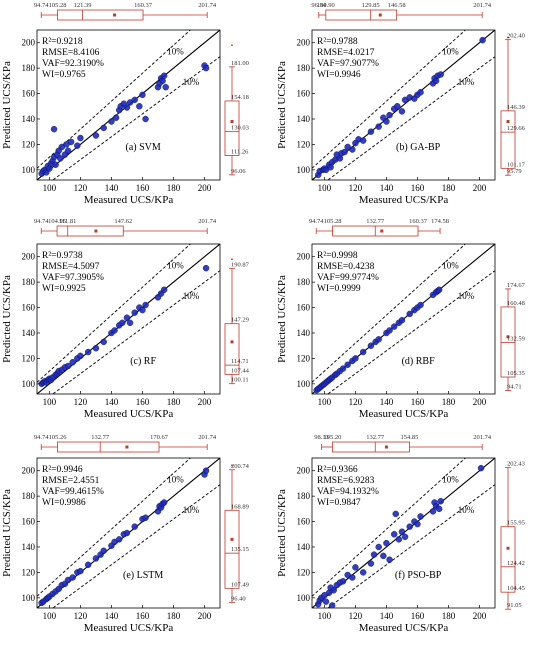  Describe the element at coordinates (450, 265) in the screenshot. I see `upper-band-label: 10%` at that location.